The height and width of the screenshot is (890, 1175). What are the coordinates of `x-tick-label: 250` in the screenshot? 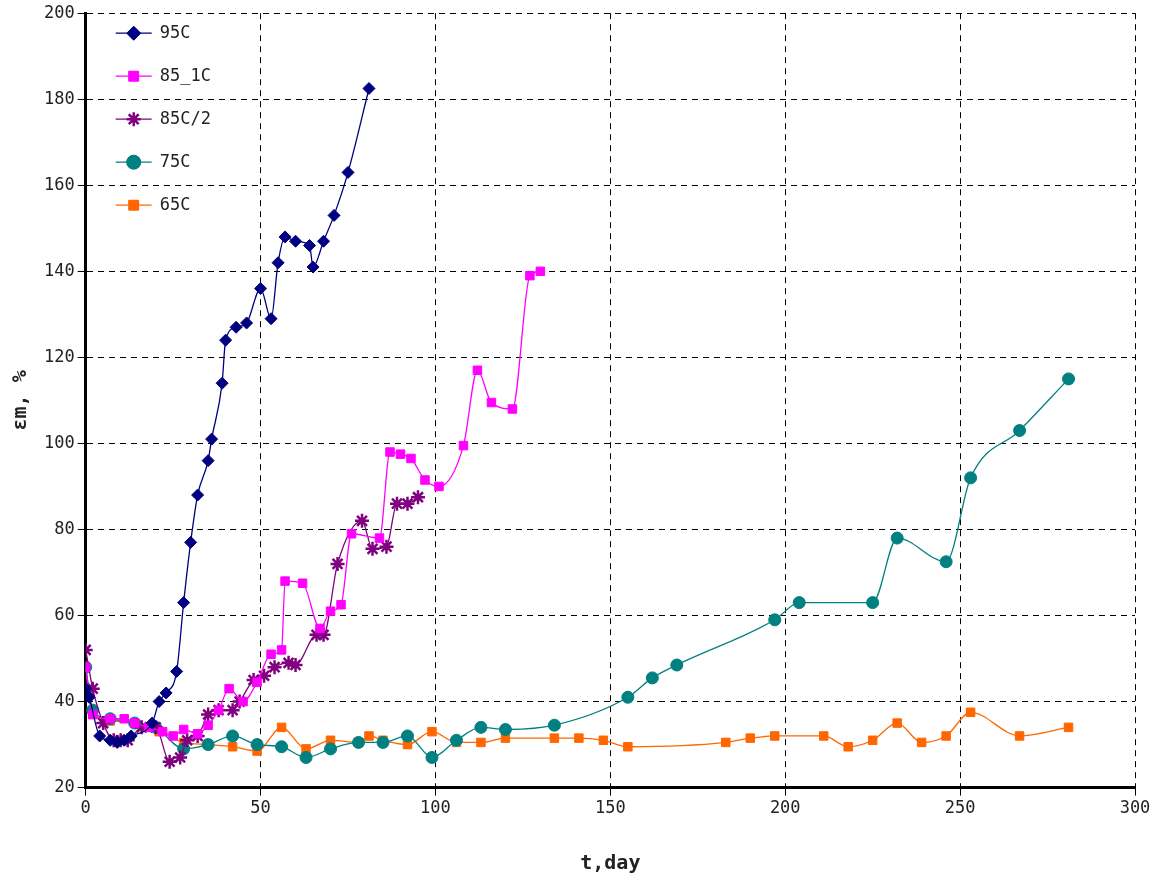 It's located at (960, 807).